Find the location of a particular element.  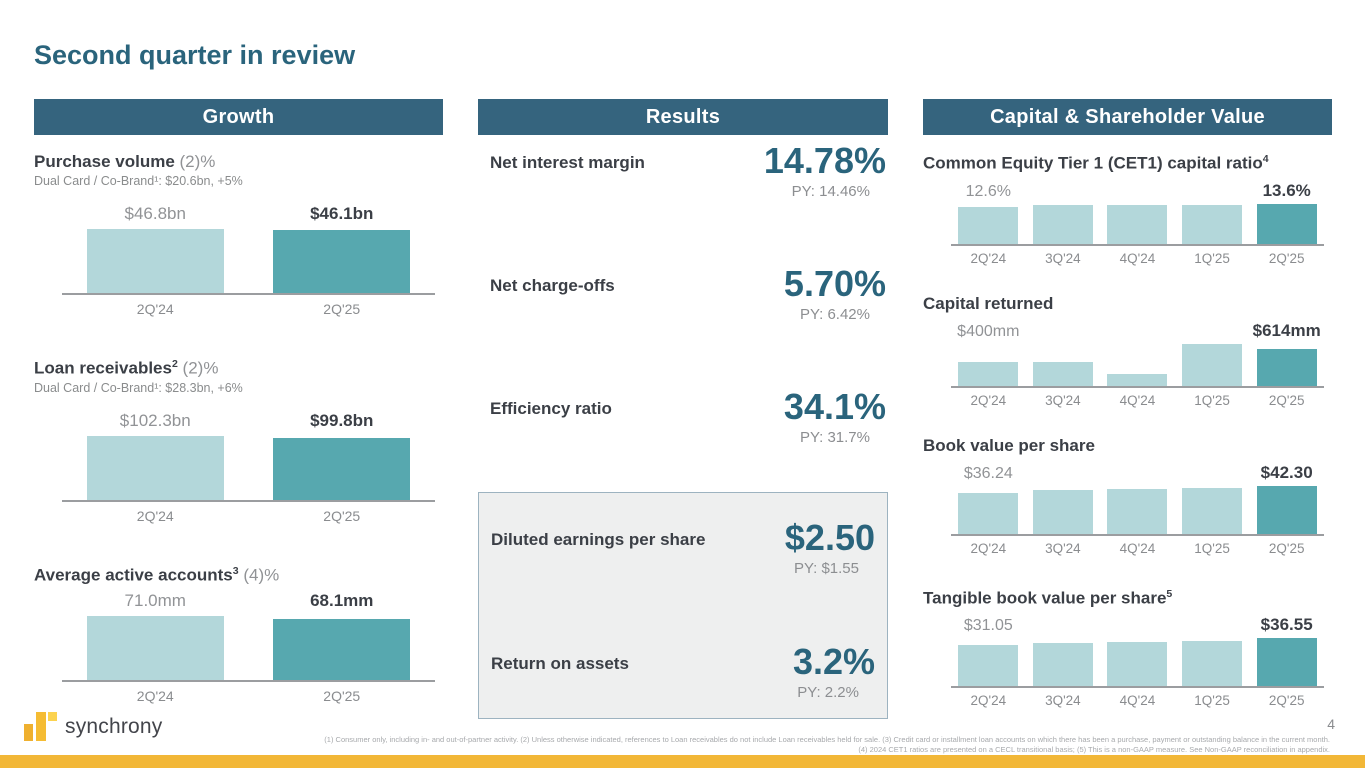

bar-chart: 12.6% 13.6% 2Q'24 3Q'24 4Q'24 1Q'25 2Q'25 is located at coordinates (1137, 223).